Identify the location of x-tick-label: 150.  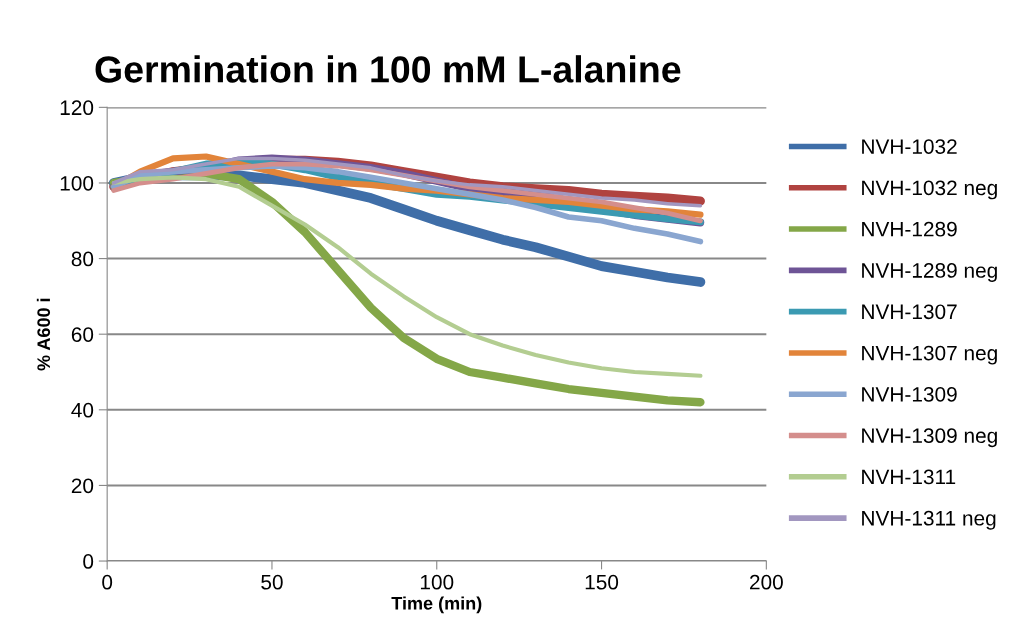
(602, 582).